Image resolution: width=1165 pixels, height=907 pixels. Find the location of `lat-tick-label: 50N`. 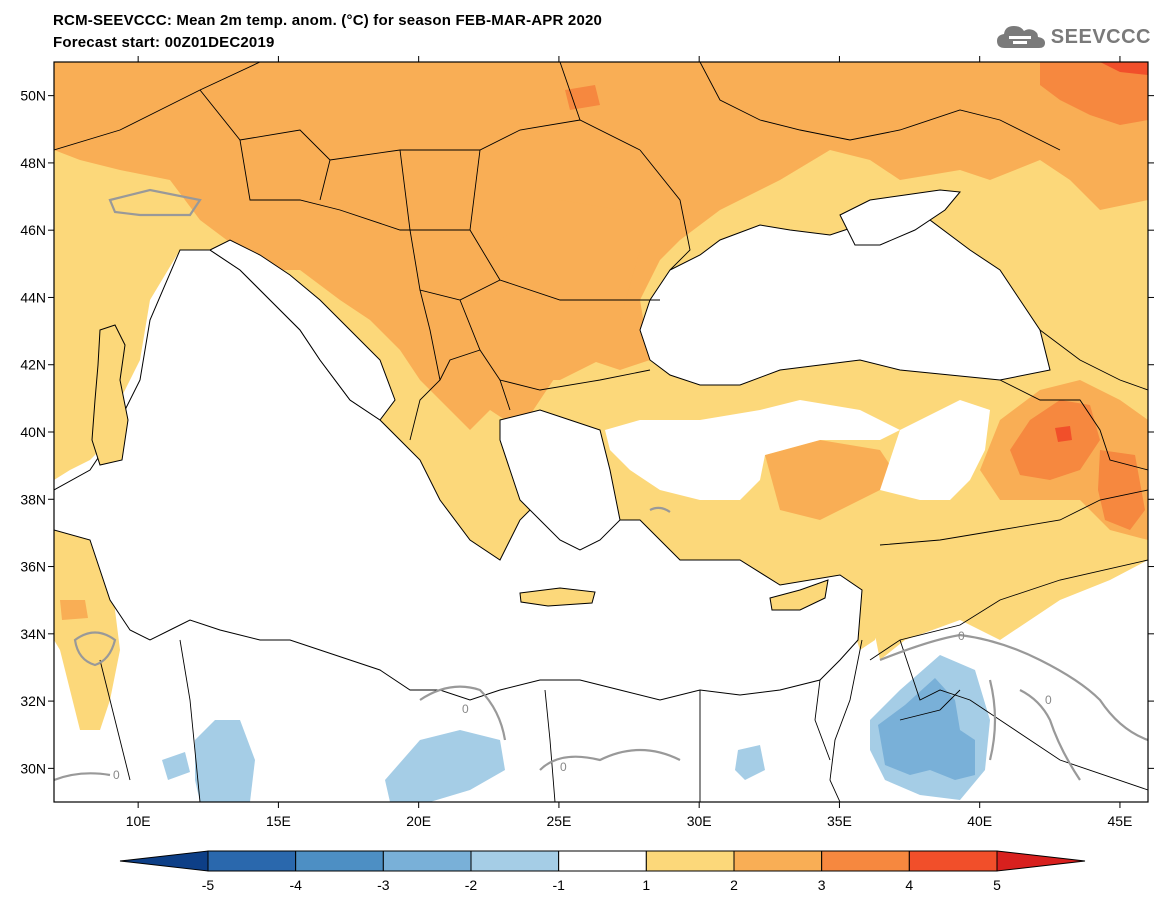

lat-tick-label: 50N is located at coordinates (33, 96).